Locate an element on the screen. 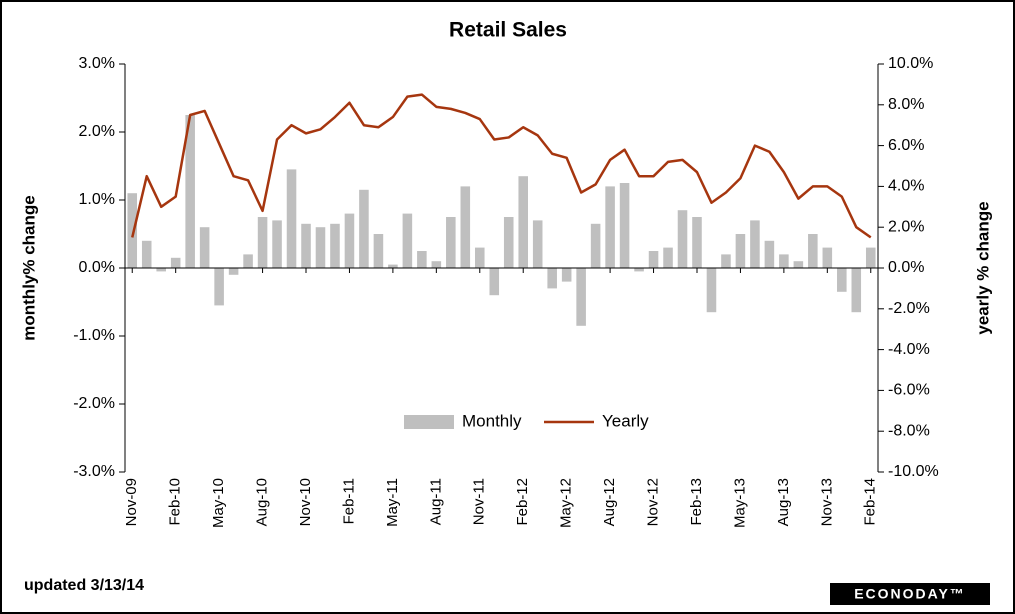 This screenshot has height=614, width=1015. x-tick-label: Aug-12 is located at coordinates (609, 502).